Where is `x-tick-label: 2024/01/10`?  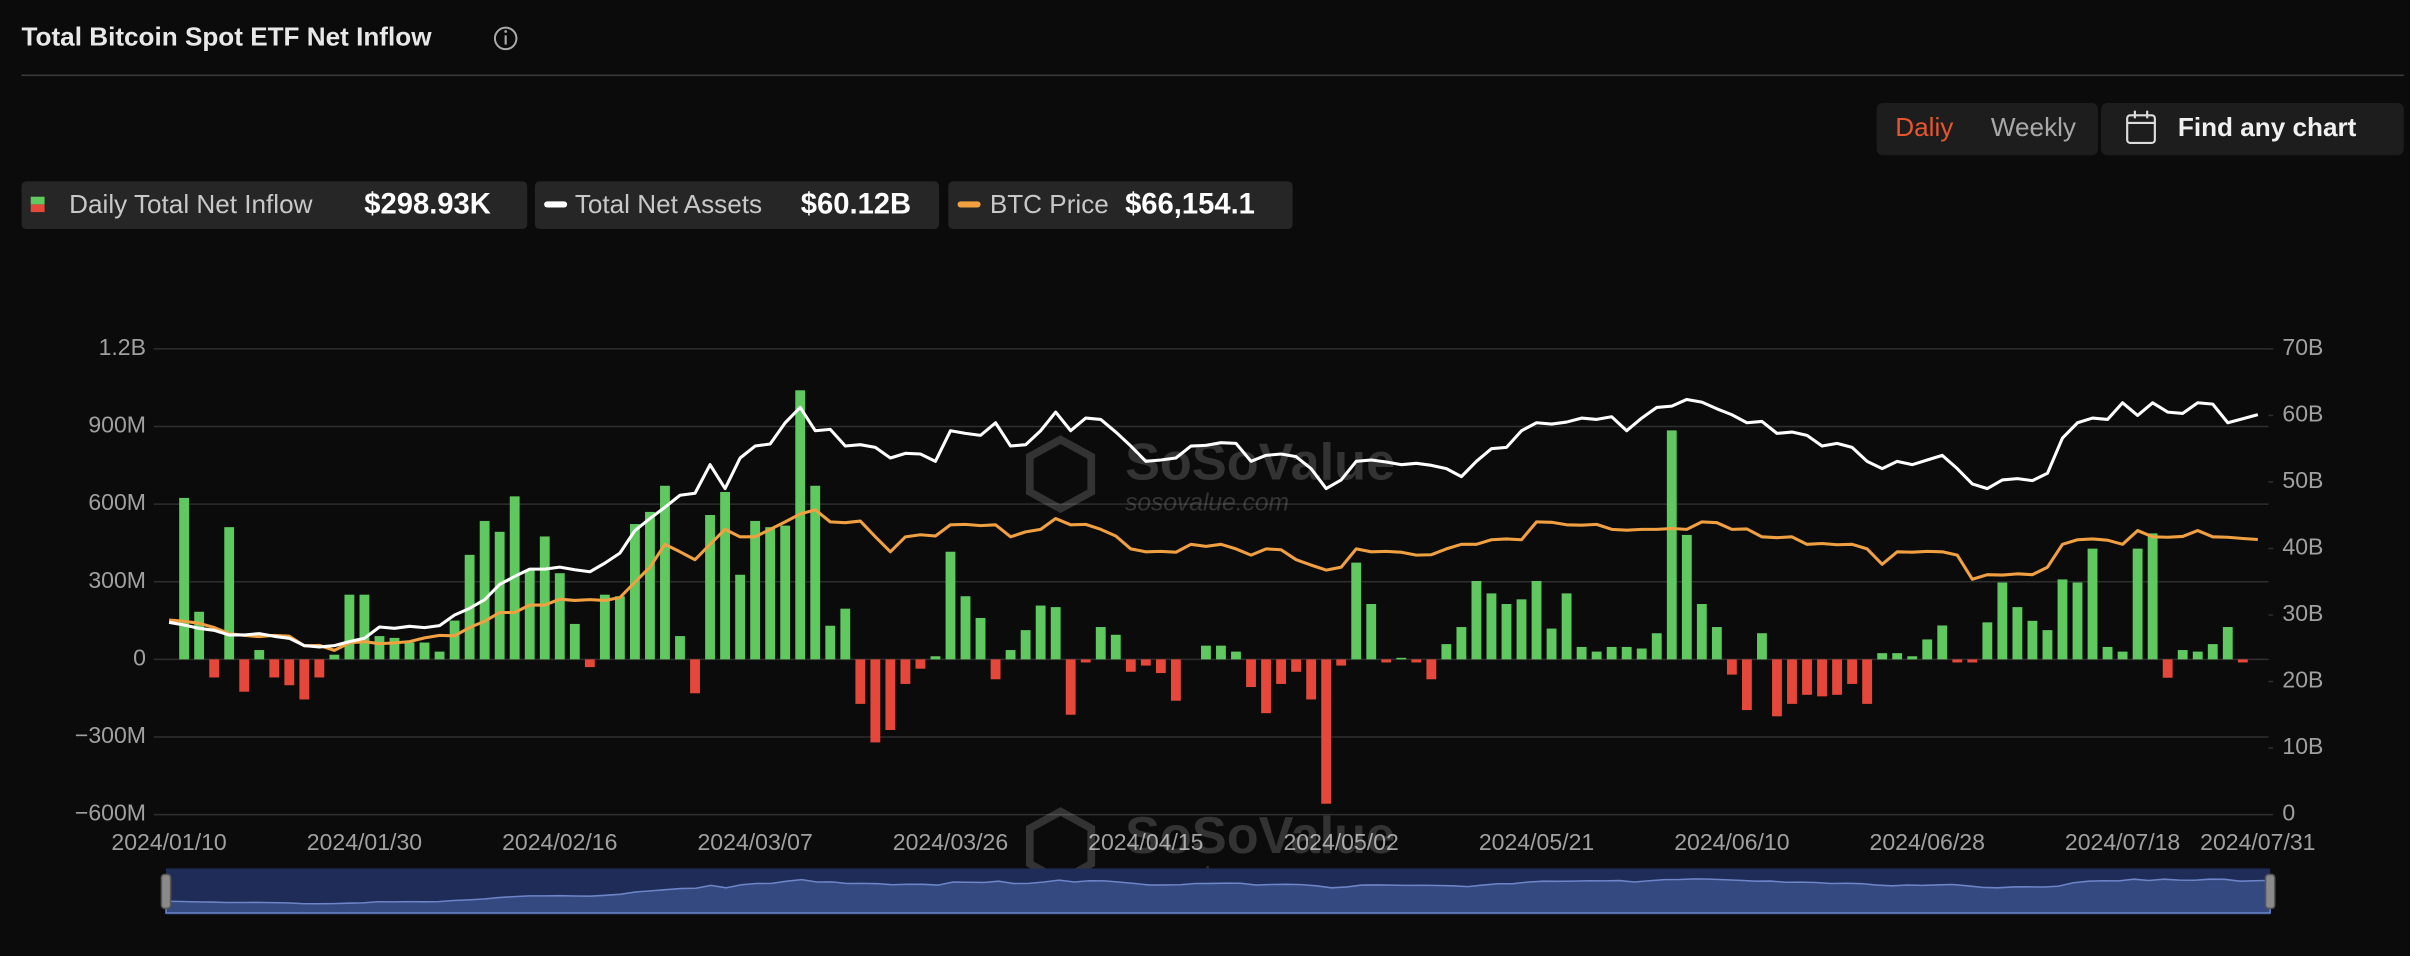 x-tick-label: 2024/01/10 is located at coordinates (168, 842).